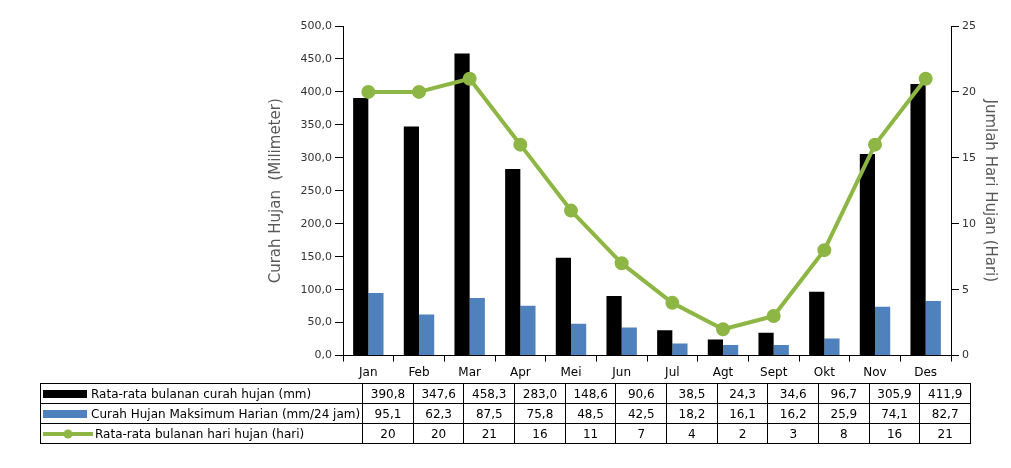 The width and height of the screenshot is (1011, 468). Describe the element at coordinates (438, 393) in the screenshot. I see `data-label: 347,6` at that location.